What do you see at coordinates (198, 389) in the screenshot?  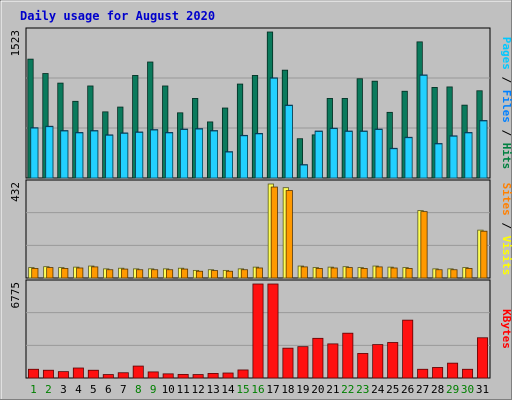 I see `x-tick-label: 12` at bounding box center [198, 389].